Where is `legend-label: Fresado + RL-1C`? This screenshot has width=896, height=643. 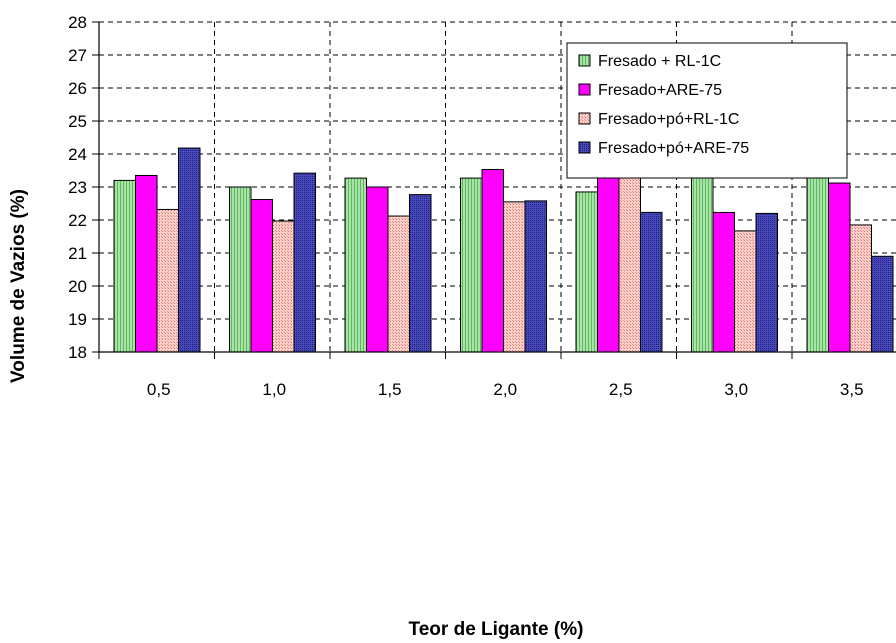 legend-label: Fresado + RL-1C is located at coordinates (659, 61).